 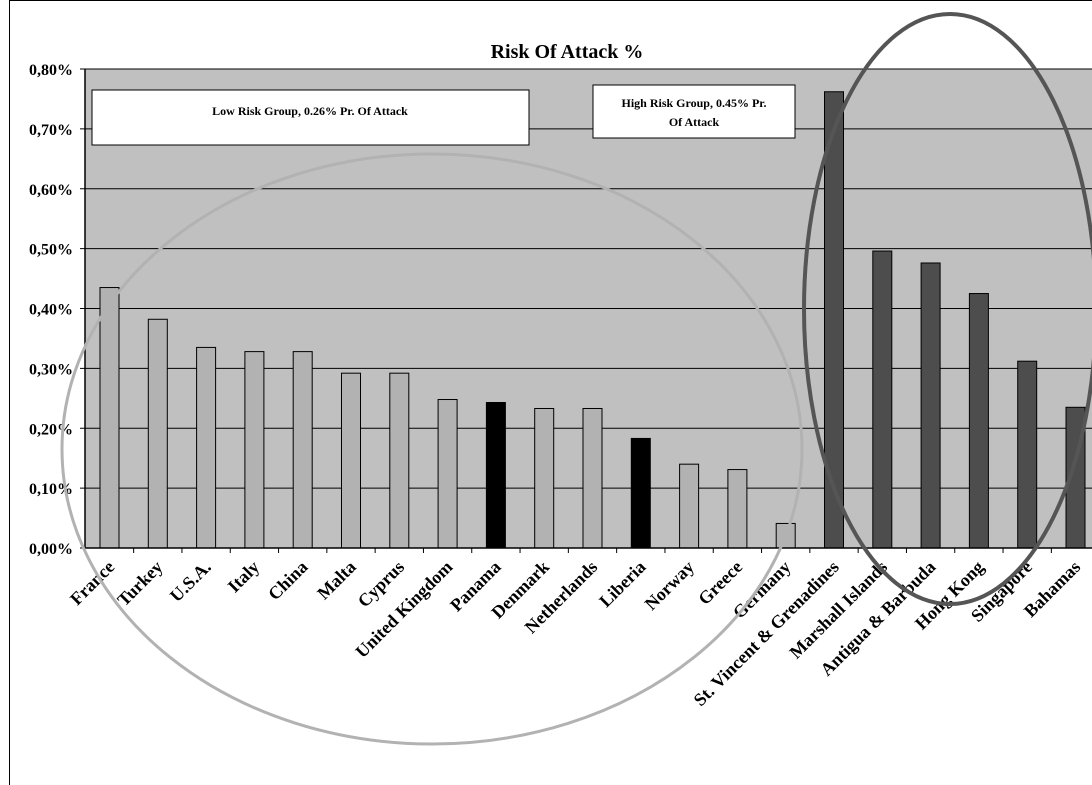 What do you see at coordinates (567, 52) in the screenshot?
I see `chart-title: Risk Of Attack %` at bounding box center [567, 52].